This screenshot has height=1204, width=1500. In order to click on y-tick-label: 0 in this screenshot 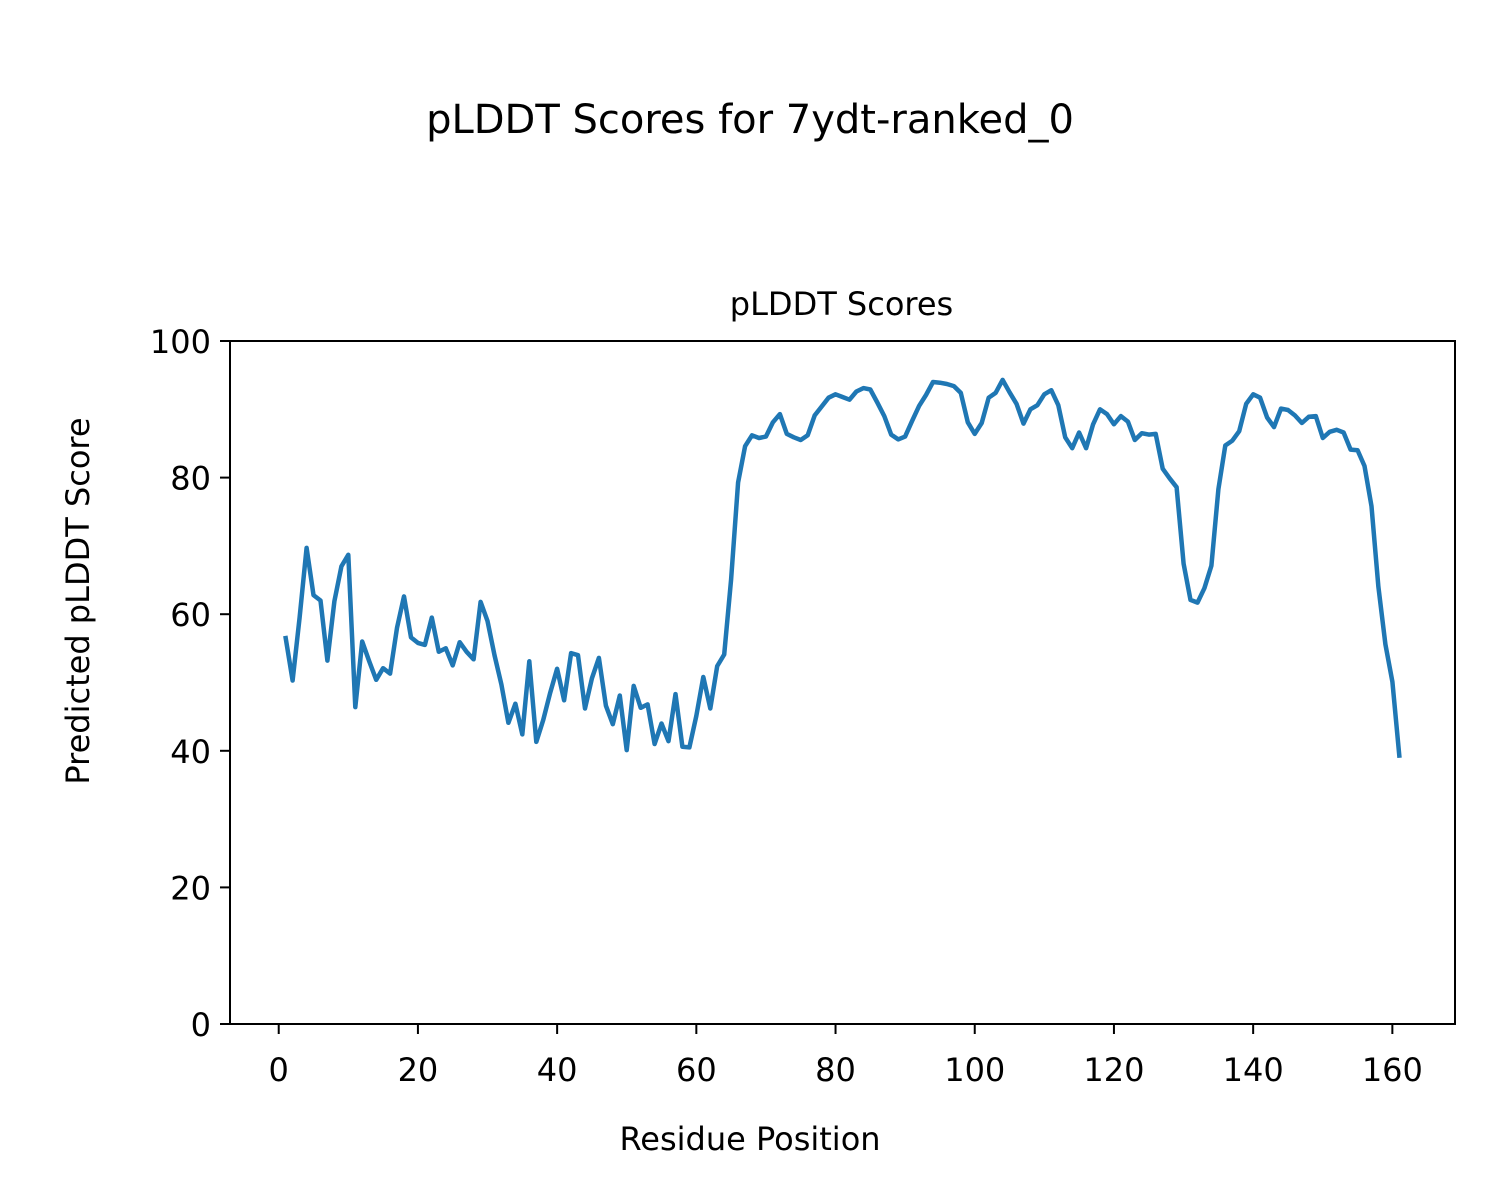, I will do `click(201, 1025)`.